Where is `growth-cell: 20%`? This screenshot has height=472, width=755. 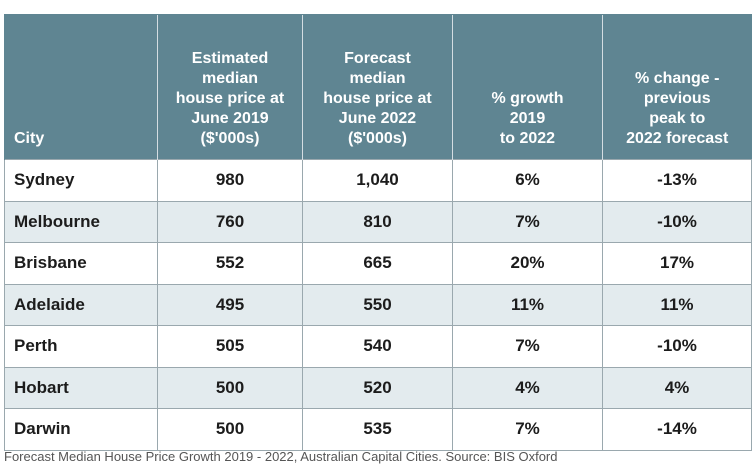 growth-cell: 20% is located at coordinates (527, 263).